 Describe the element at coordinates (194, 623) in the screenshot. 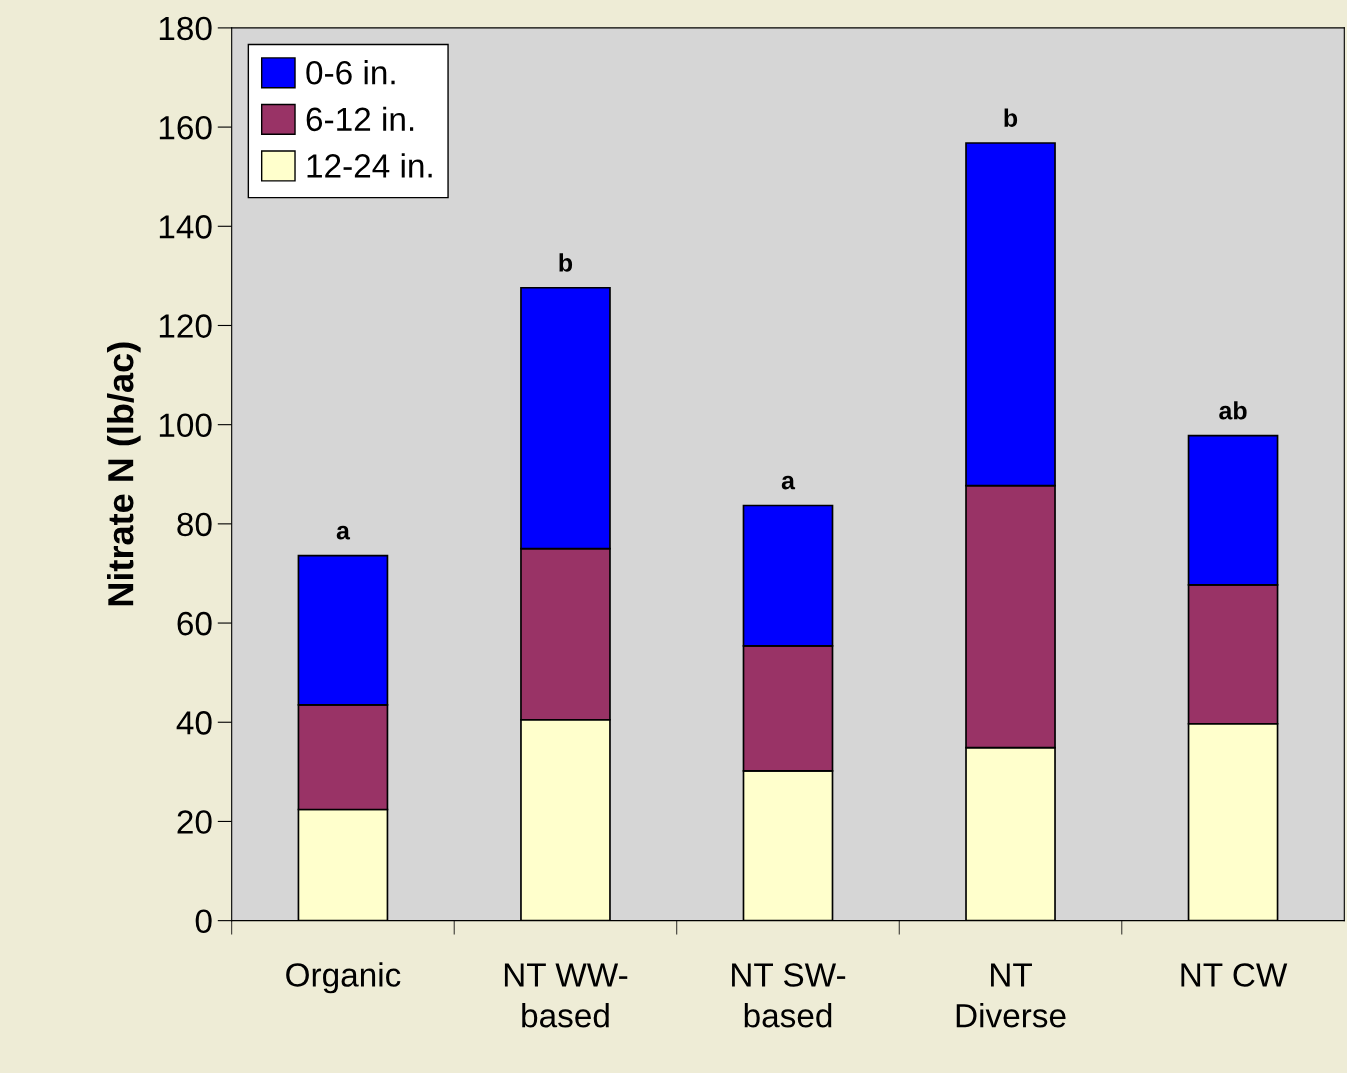

I see `y-tick-label: 60` at that location.